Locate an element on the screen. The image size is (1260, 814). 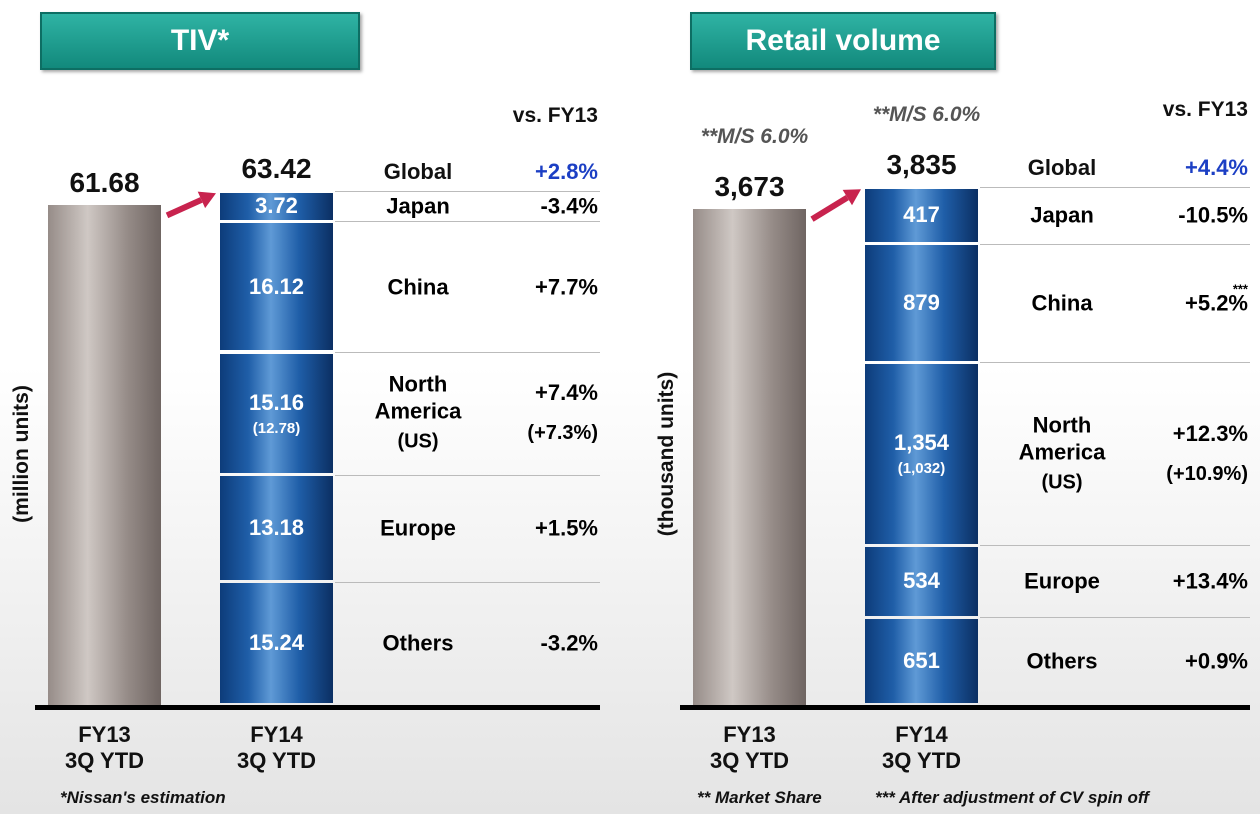
bar-segment: 879 is located at coordinates (921, 303).